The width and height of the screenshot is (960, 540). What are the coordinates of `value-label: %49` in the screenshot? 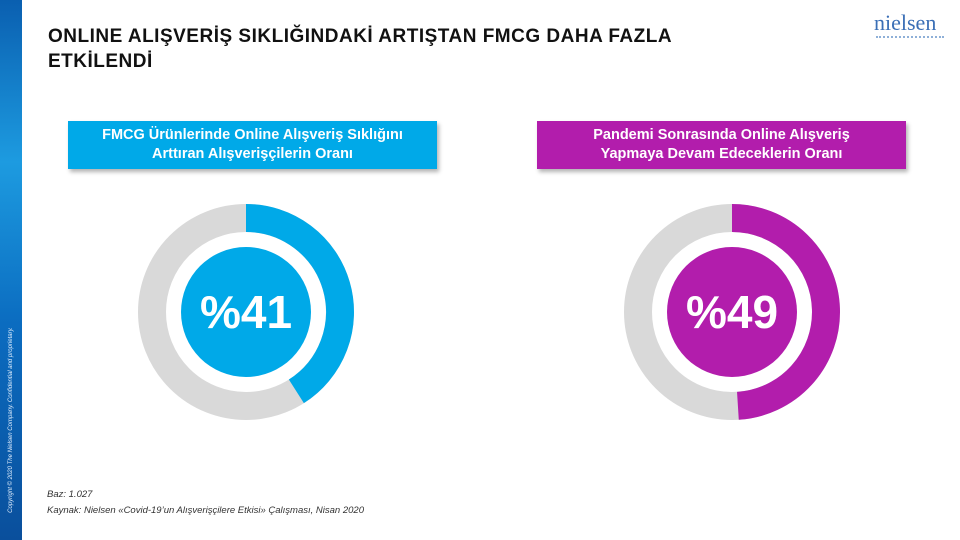 It's located at (732, 312).